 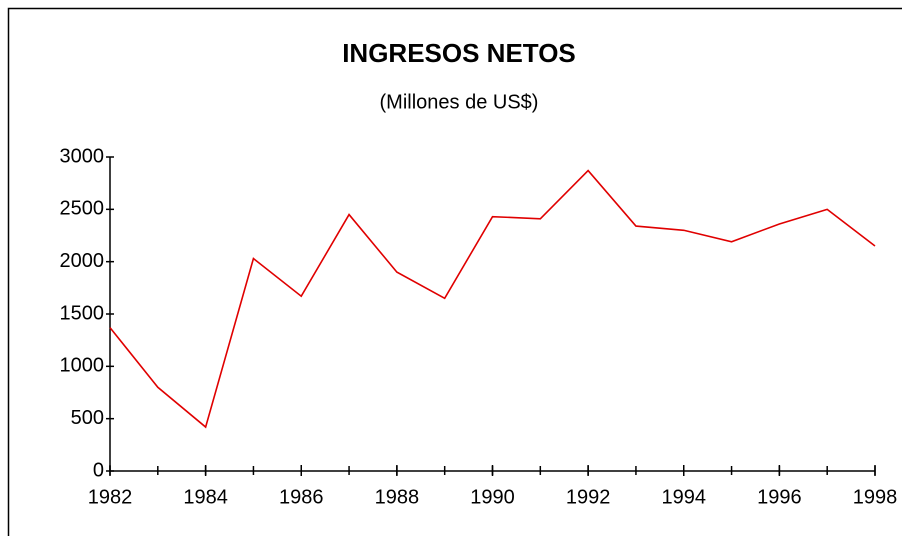 I want to click on x-tick-label: 1984, so click(x=205, y=497).